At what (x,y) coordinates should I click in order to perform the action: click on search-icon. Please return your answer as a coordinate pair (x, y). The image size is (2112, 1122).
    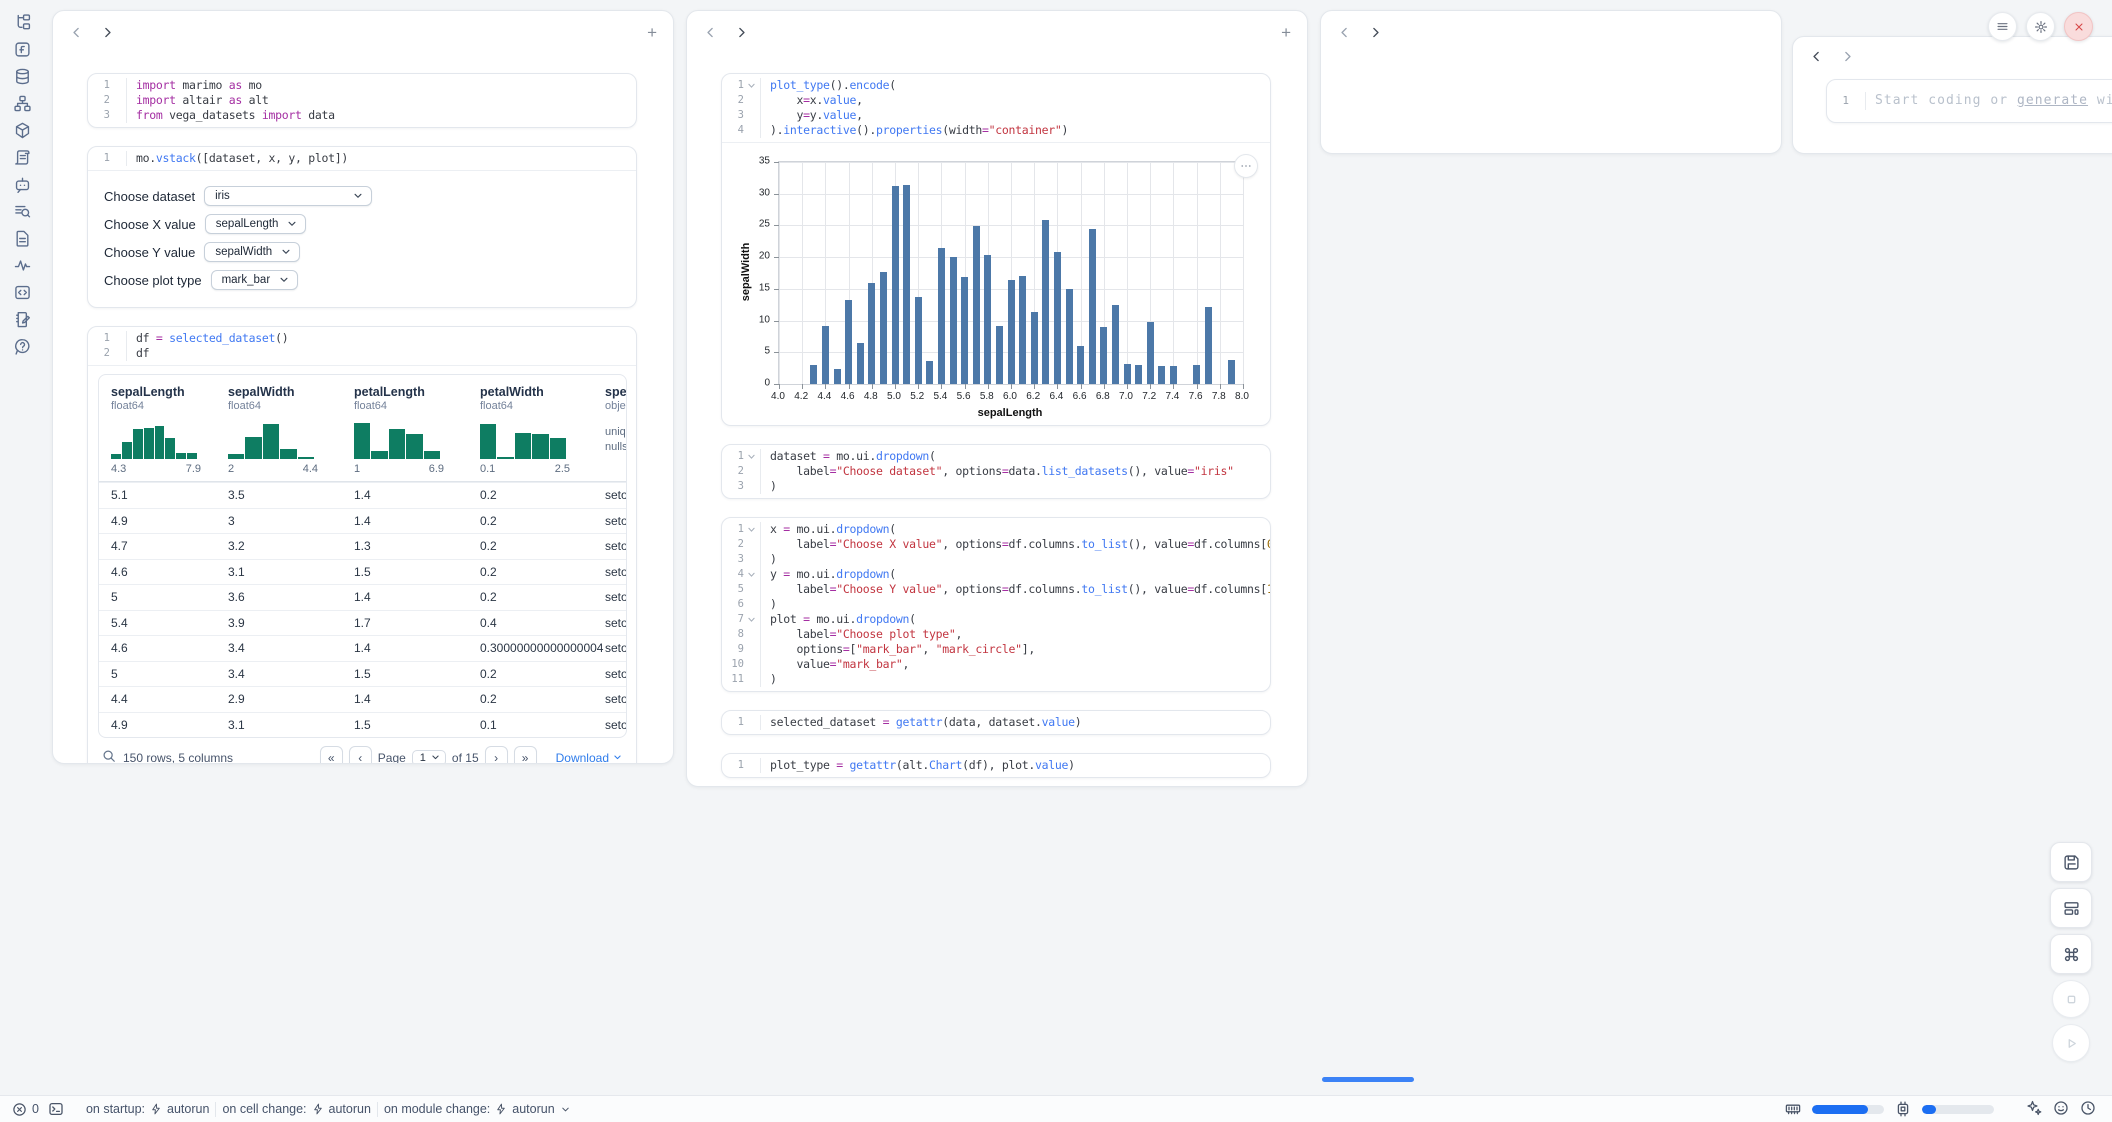
    Looking at the image, I should click on (109, 756).